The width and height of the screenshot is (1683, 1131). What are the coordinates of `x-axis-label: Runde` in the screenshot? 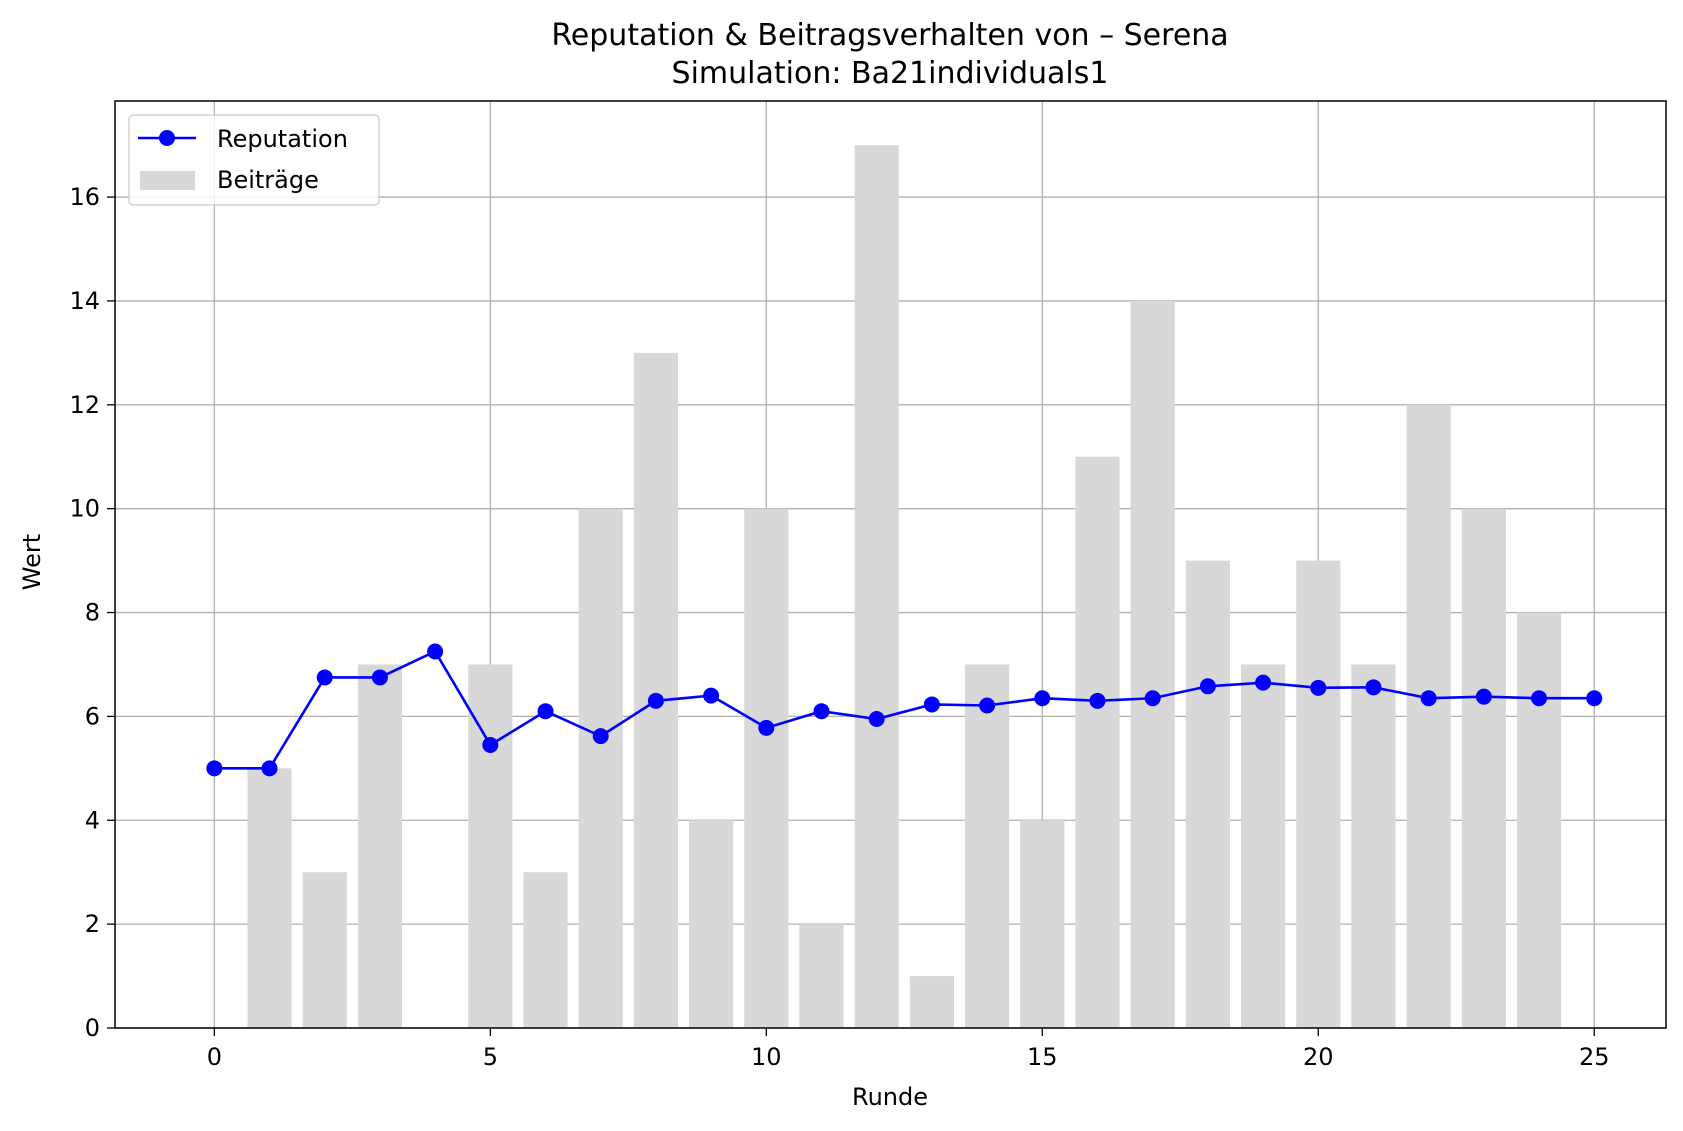 It's located at (890, 1097).